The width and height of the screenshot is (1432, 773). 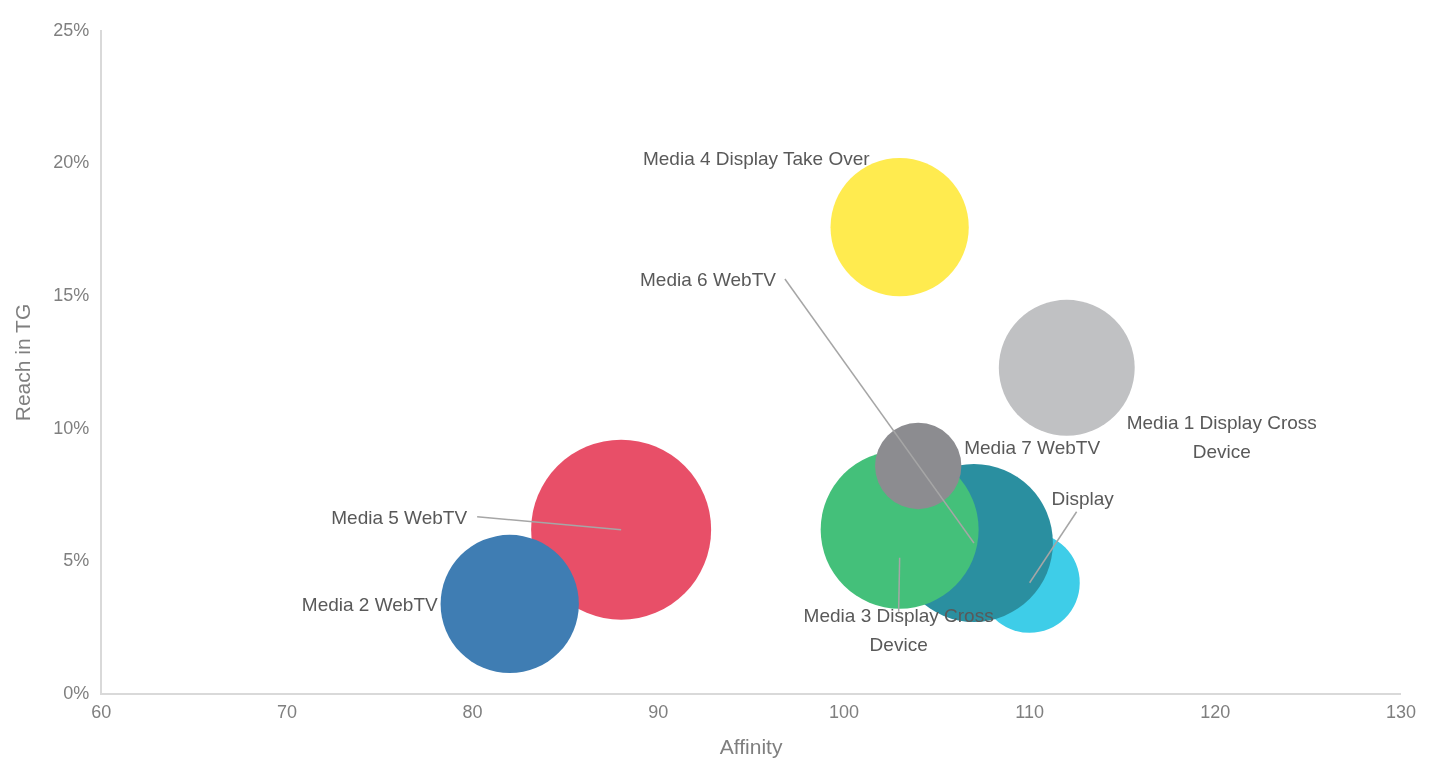 I want to click on y-axis-title: Reach in TG, so click(x=23, y=362).